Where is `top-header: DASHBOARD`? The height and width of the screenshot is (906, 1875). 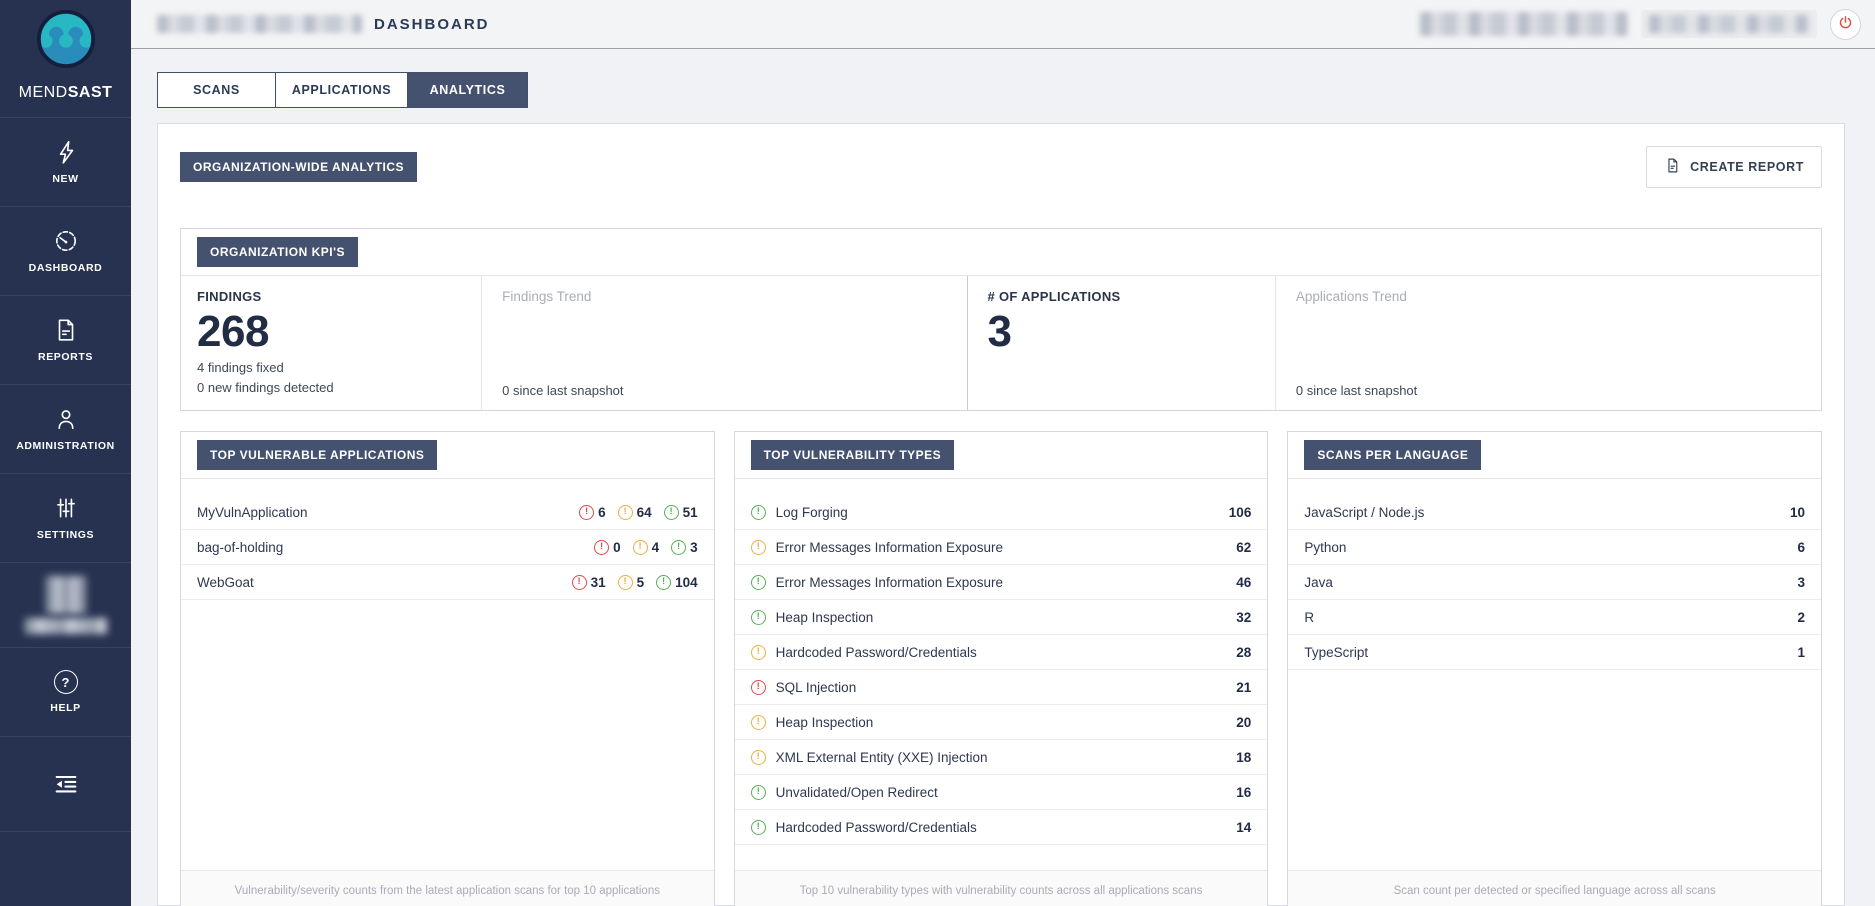
top-header: DASHBOARD is located at coordinates (1003, 24).